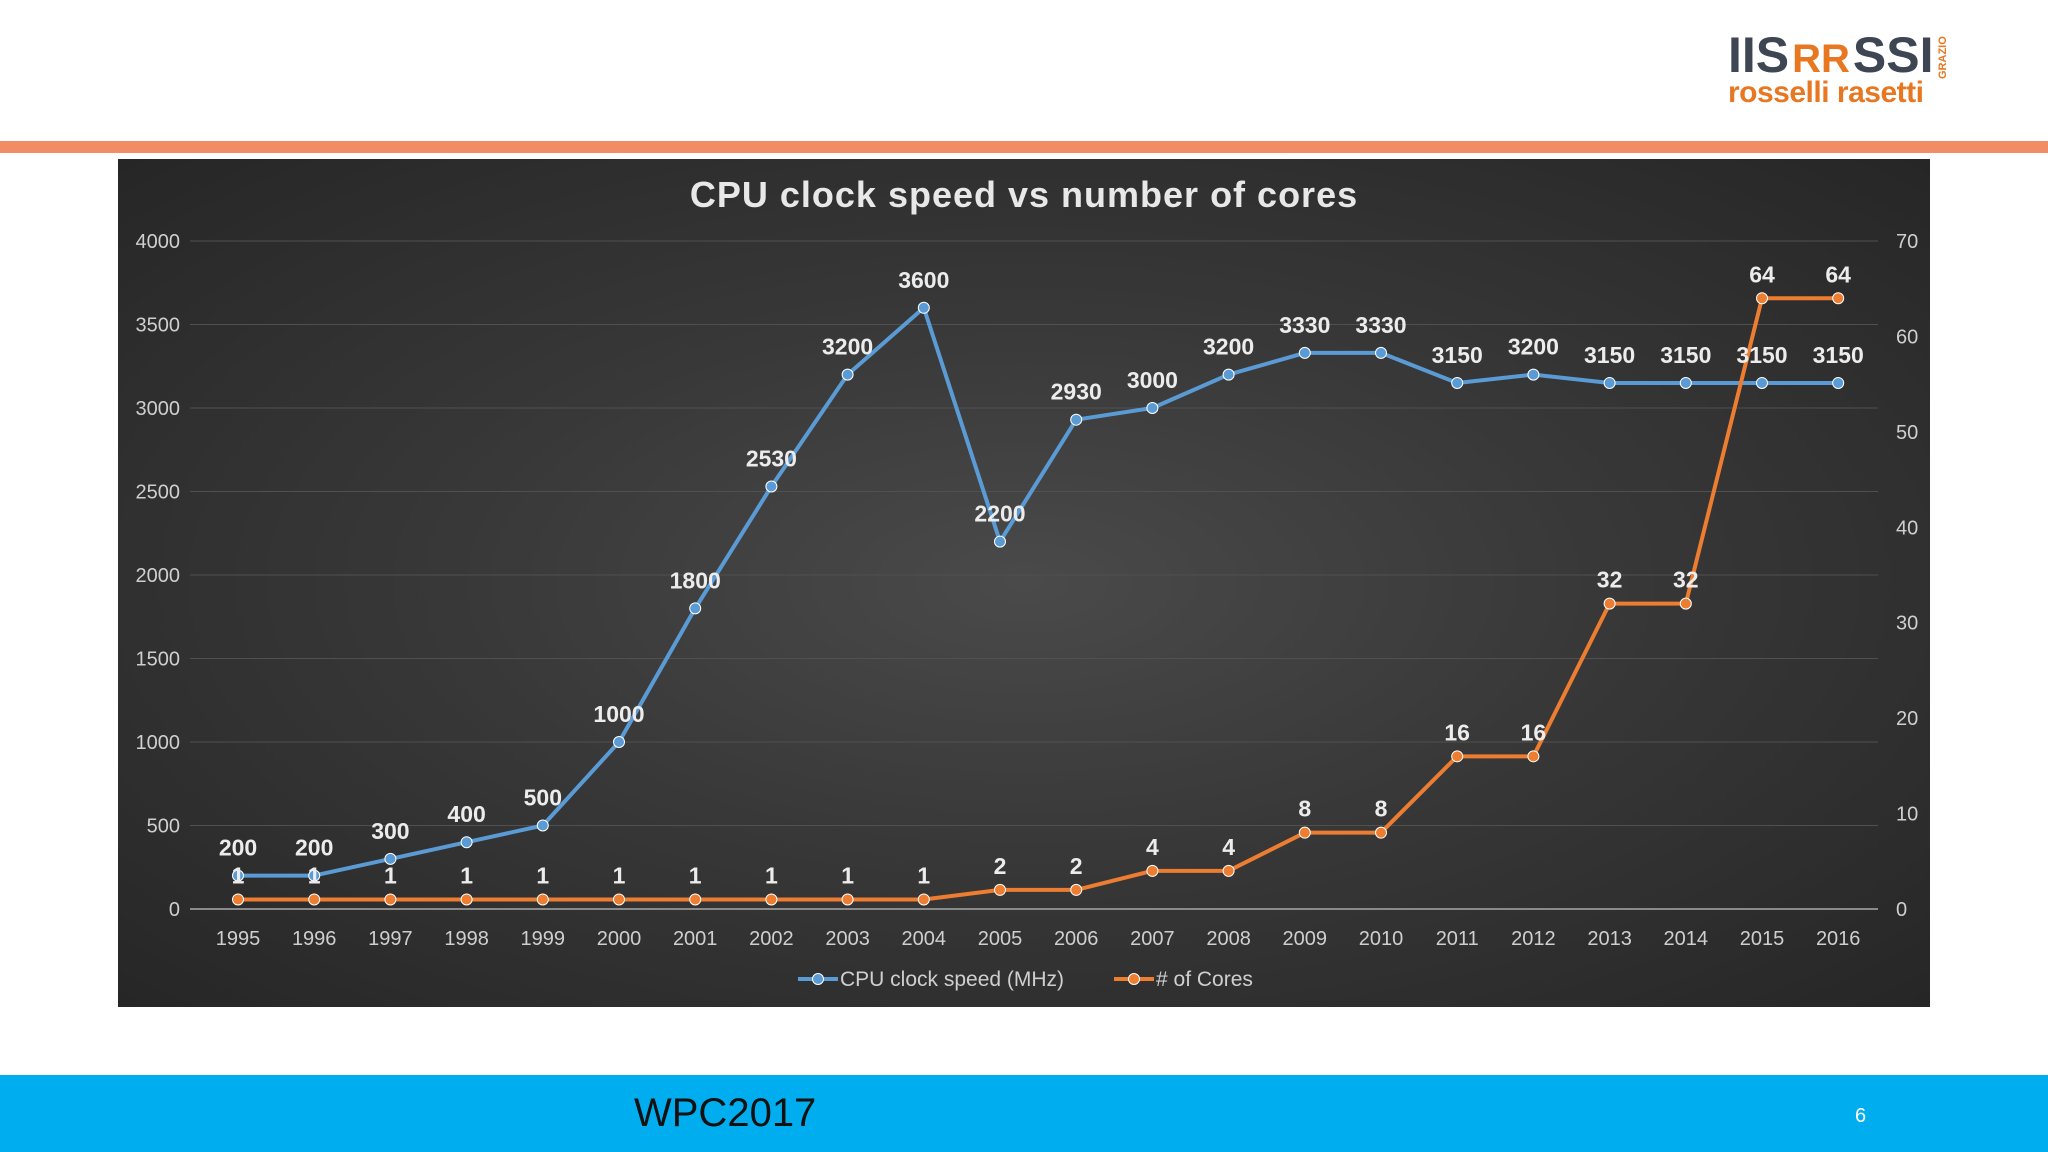  What do you see at coordinates (1305, 939) in the screenshot?
I see `x-tick-label: 2009` at bounding box center [1305, 939].